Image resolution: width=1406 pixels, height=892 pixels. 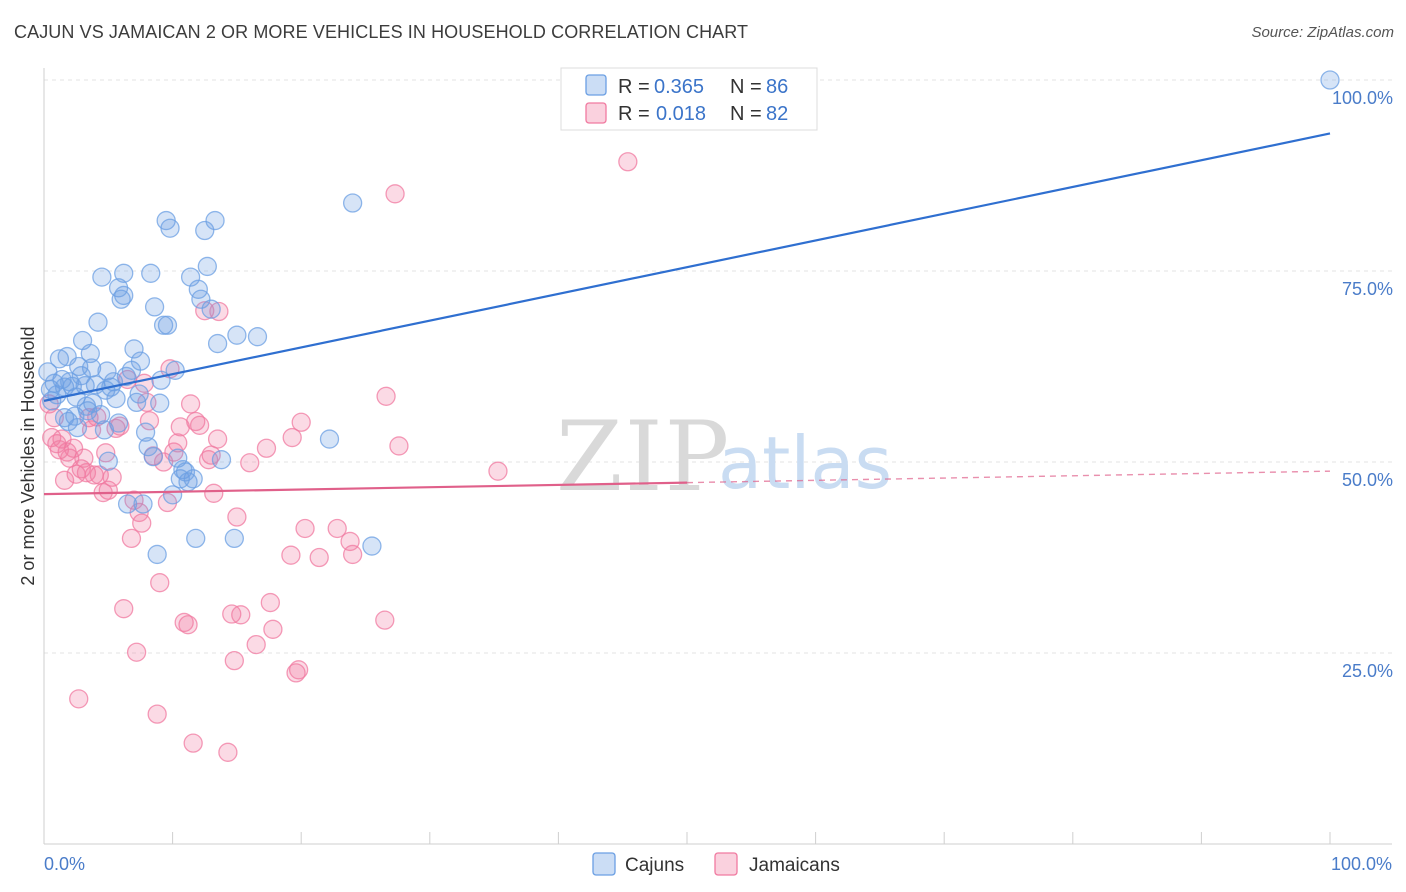 I want to click on legend-n-value-cajuns: 86, so click(x=777, y=87).